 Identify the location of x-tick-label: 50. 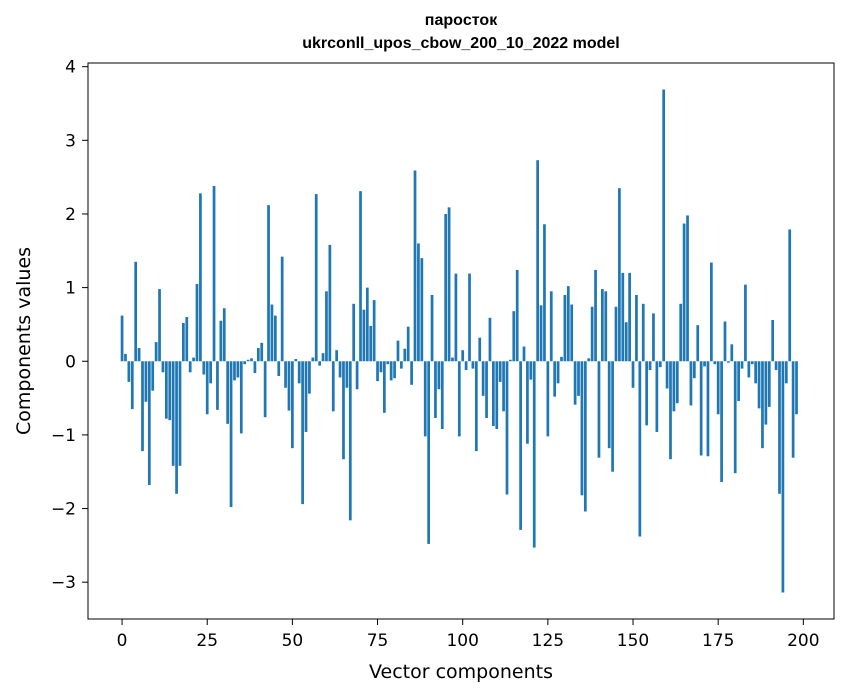
(293, 641).